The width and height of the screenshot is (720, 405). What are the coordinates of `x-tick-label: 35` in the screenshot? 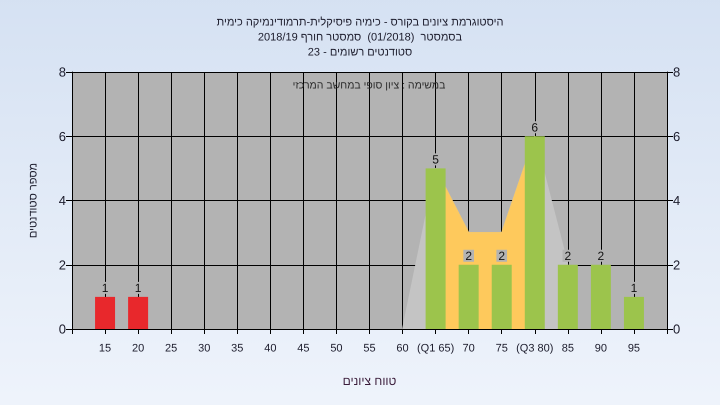 It's located at (237, 348).